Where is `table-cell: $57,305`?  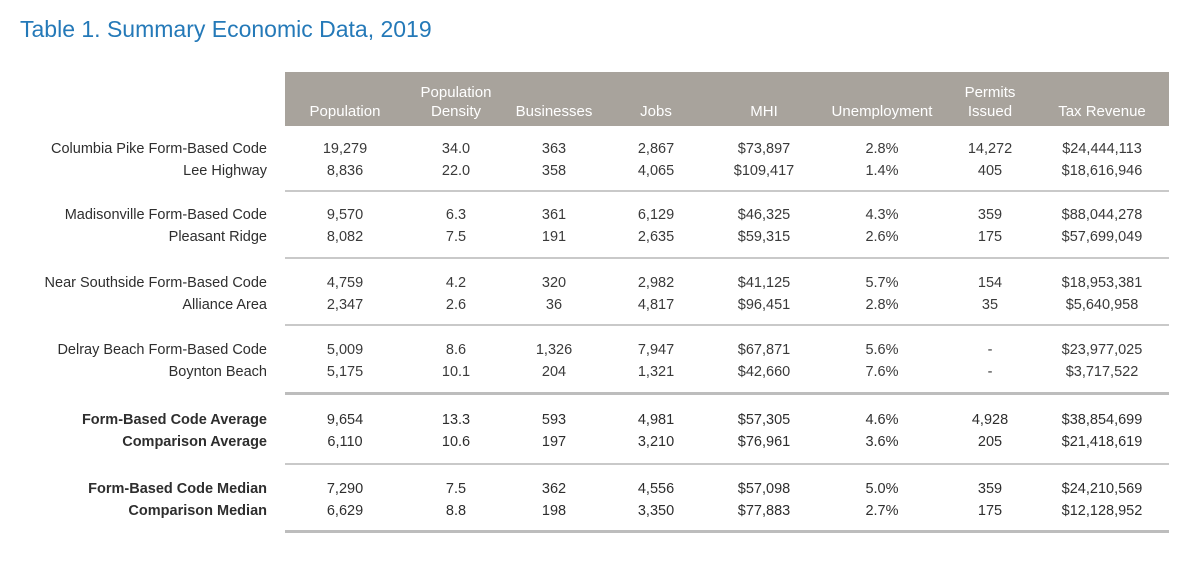 table-cell: $57,305 is located at coordinates (764, 420).